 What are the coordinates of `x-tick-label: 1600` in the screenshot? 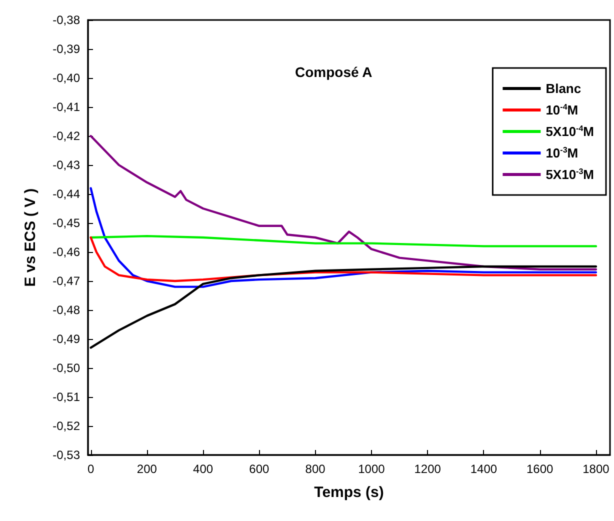 It's located at (540, 469).